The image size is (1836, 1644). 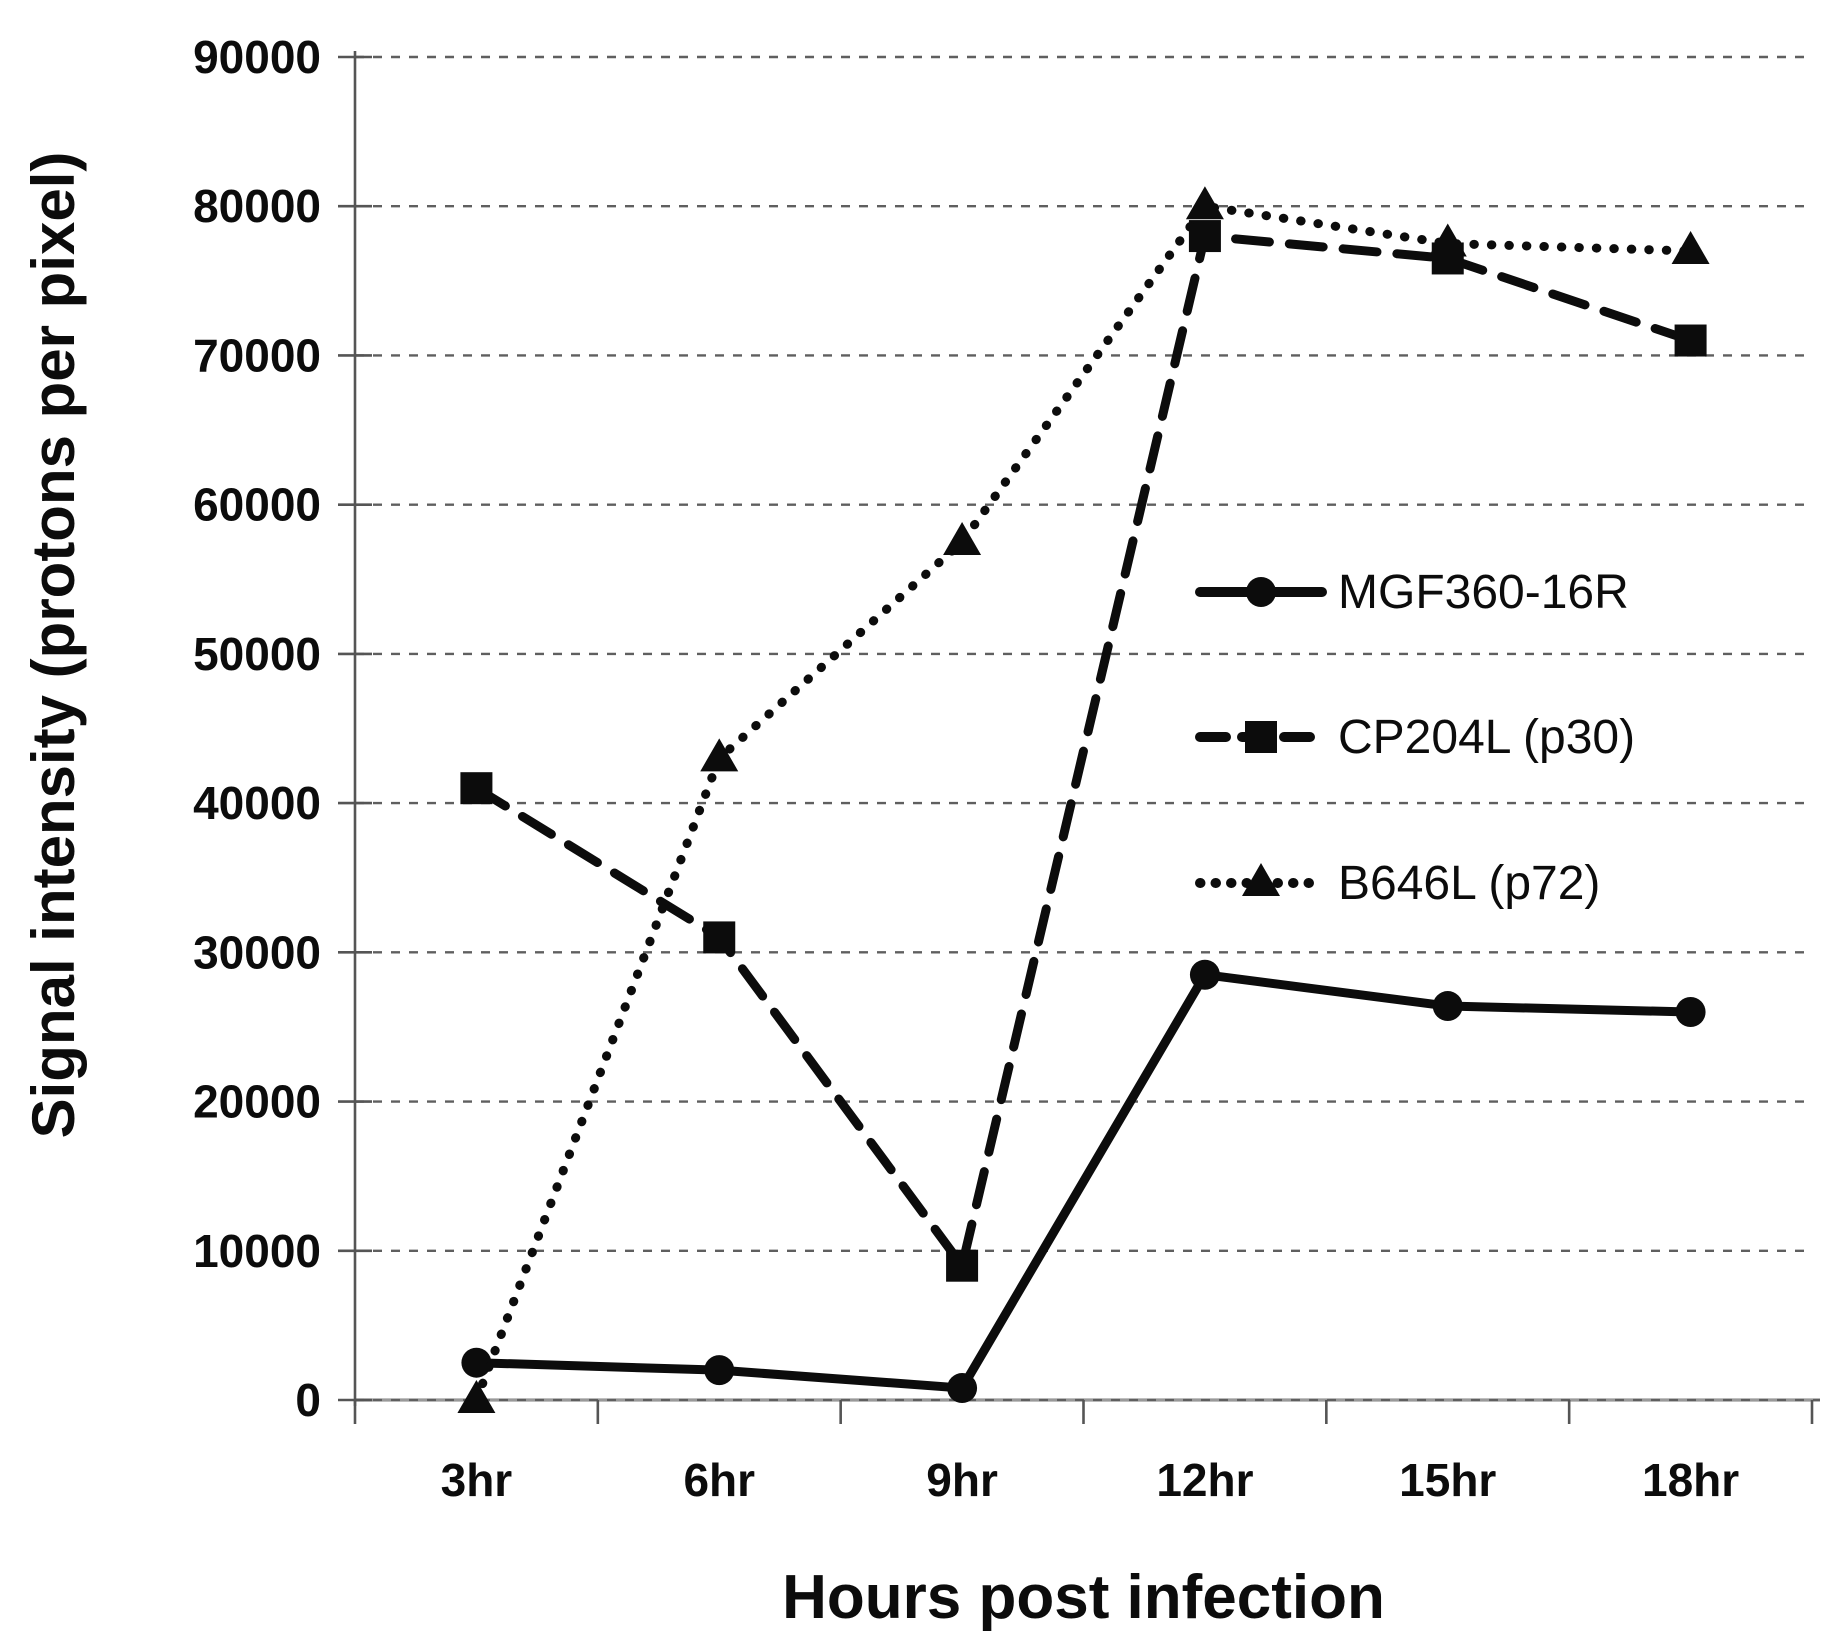 I want to click on x-tick-label: 3hr, so click(x=477, y=1480).